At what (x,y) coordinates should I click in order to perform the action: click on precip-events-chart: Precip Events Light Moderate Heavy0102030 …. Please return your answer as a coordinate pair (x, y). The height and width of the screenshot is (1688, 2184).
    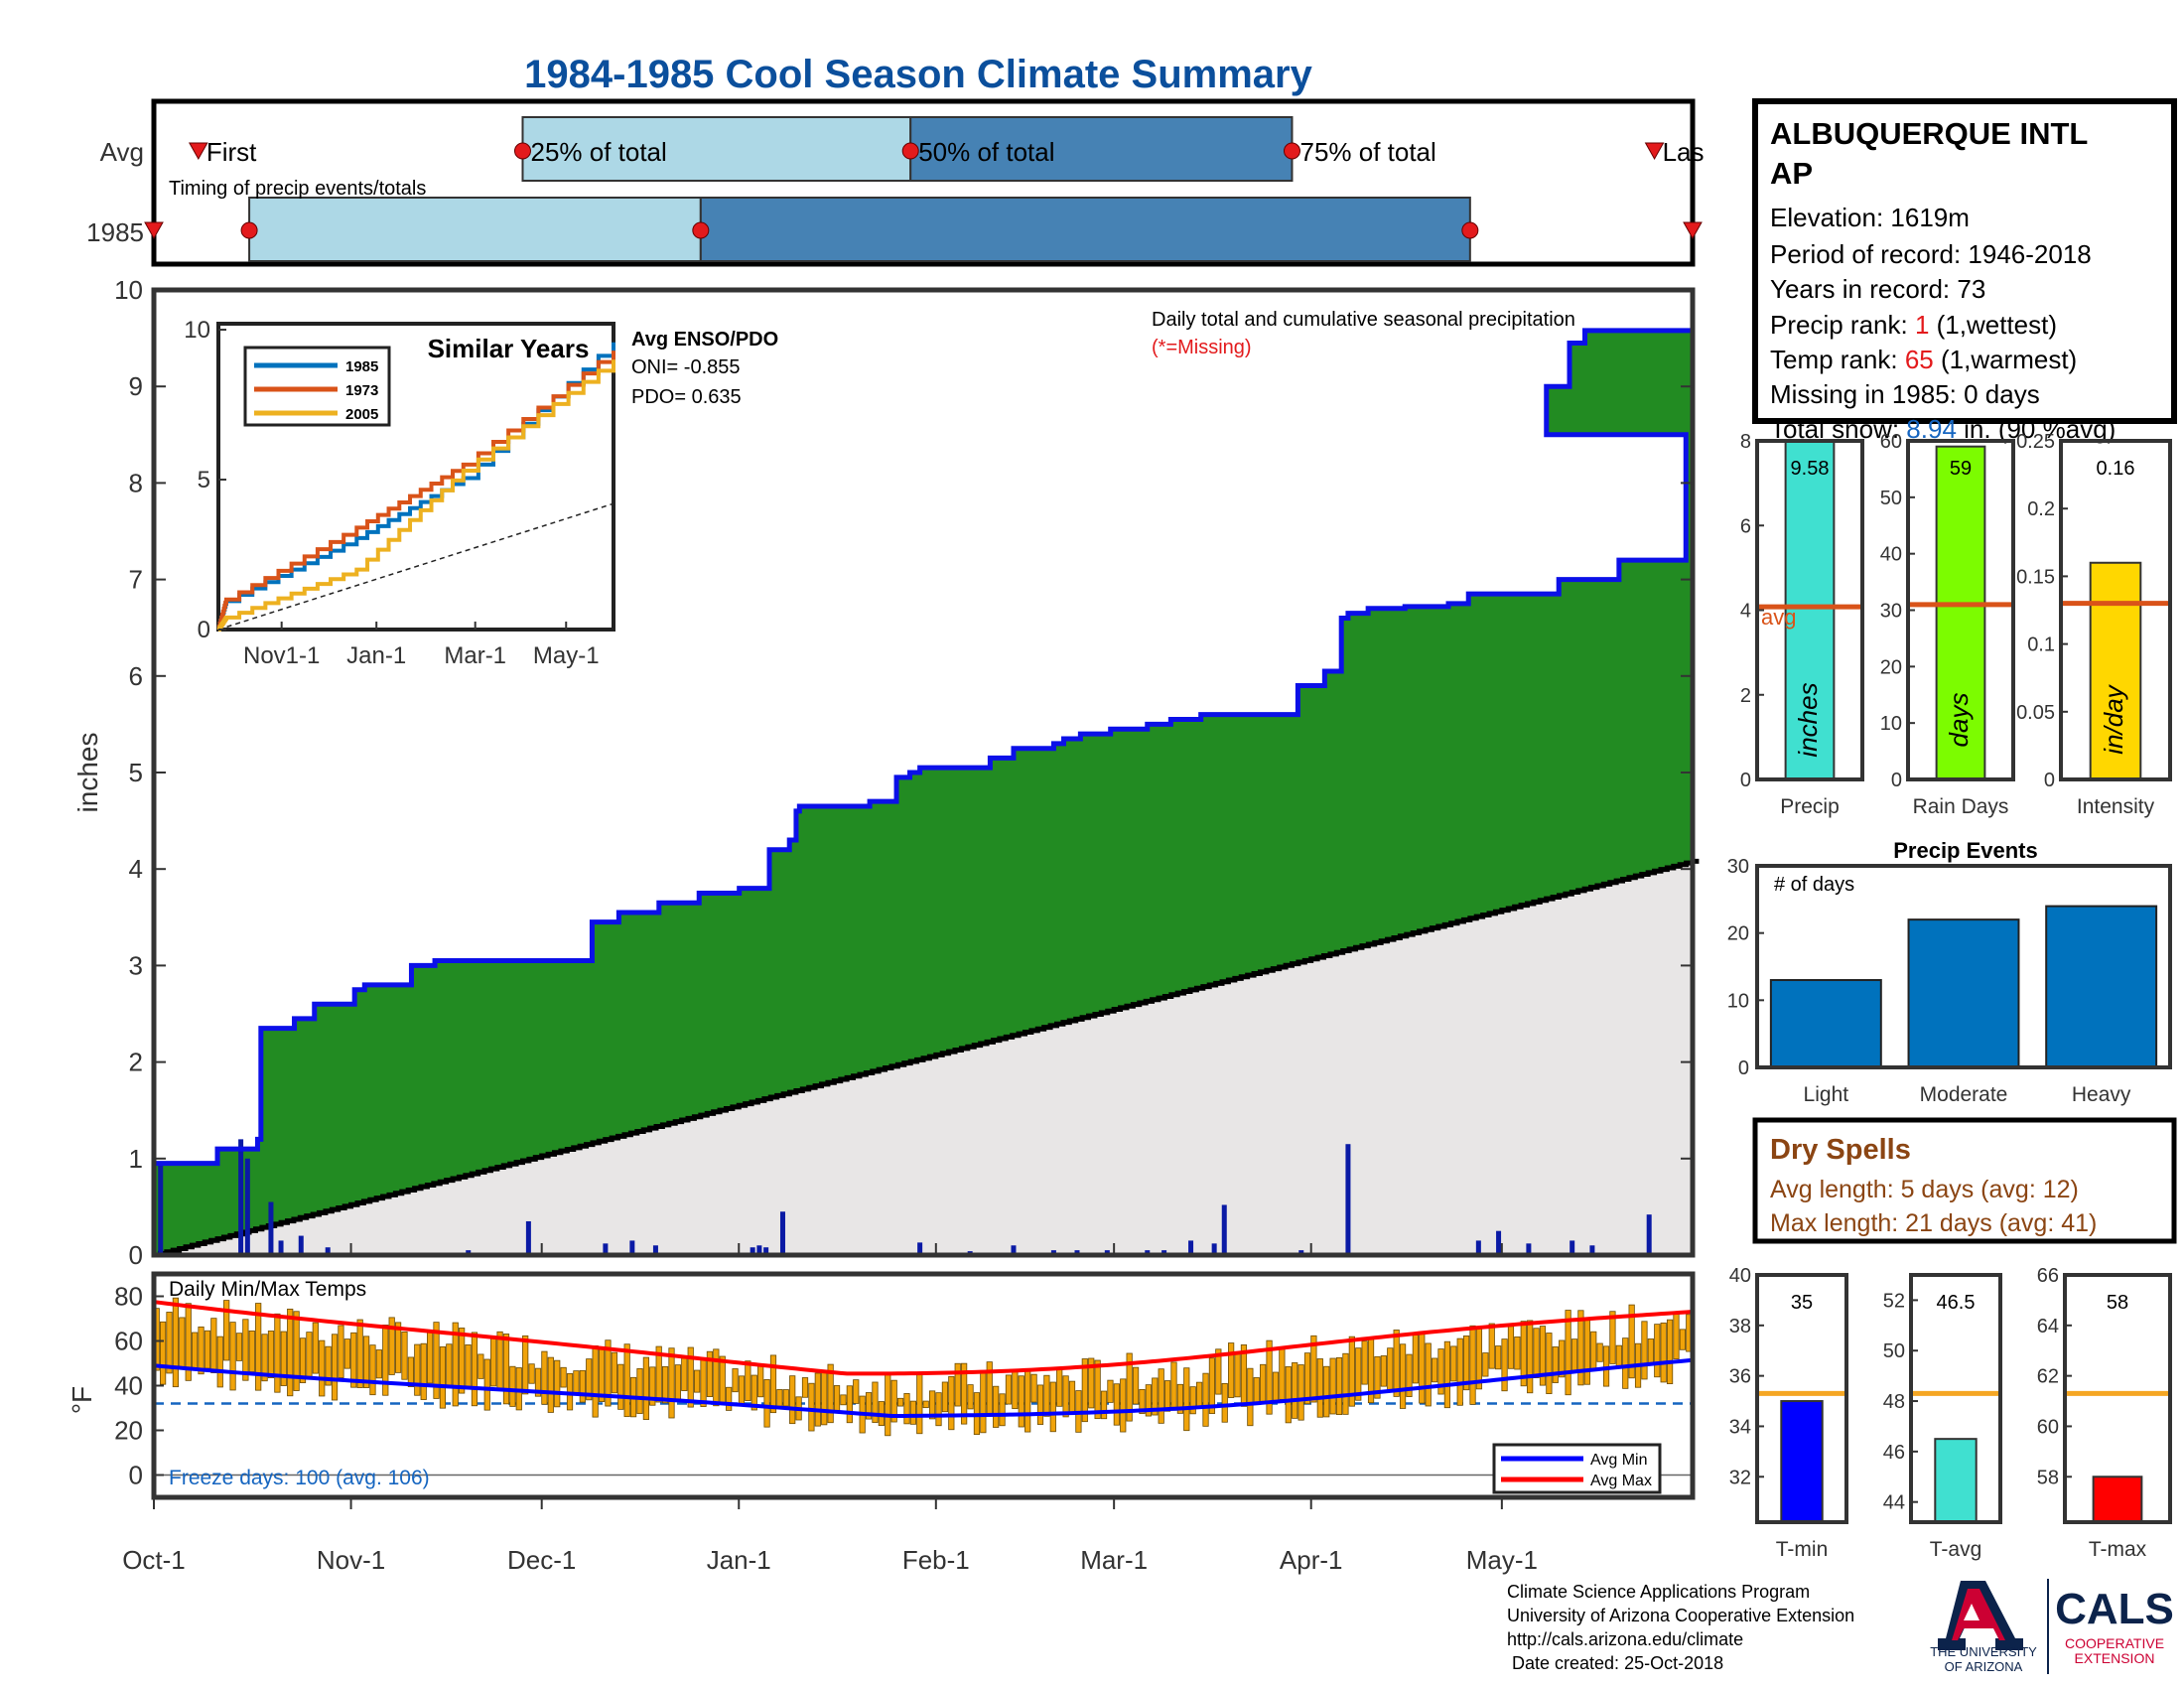
    Looking at the image, I should click on (1949, 972).